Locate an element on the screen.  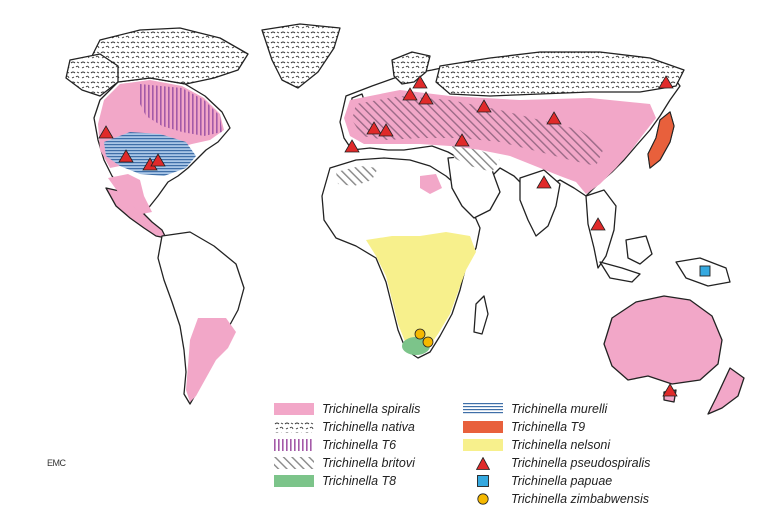
legend-row-t6: Trichinella T6 is located at coordinates (335, 445).